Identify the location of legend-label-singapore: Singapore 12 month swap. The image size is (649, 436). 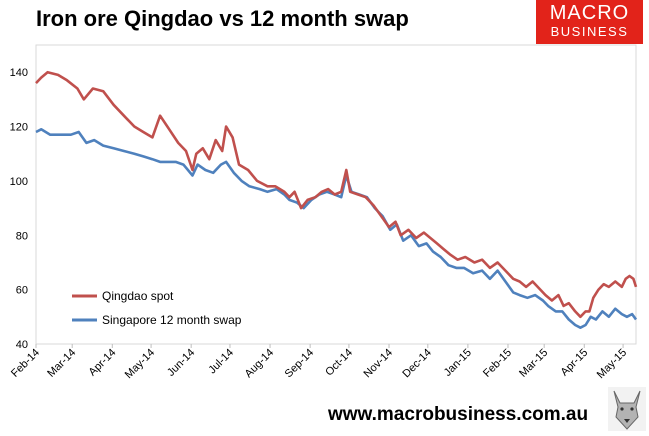
(172, 320).